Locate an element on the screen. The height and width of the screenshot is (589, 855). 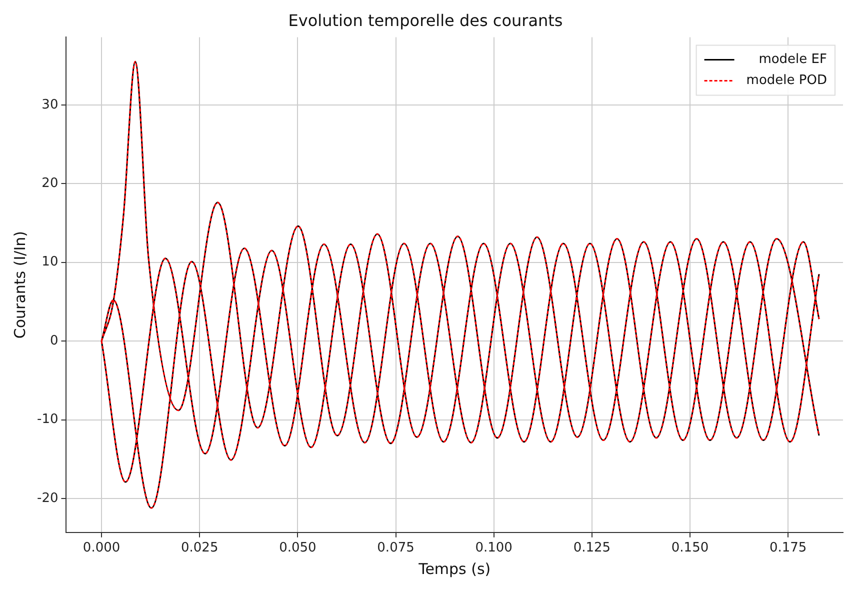
y-tick-label: -10 is located at coordinates (47, 420).